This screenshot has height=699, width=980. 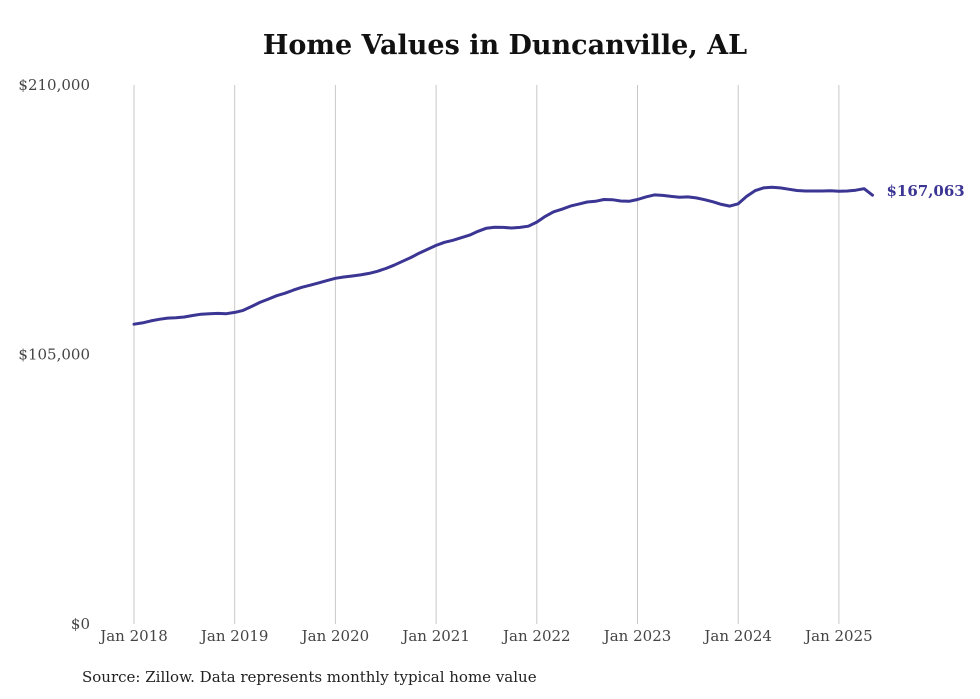 What do you see at coordinates (536, 636) in the screenshot?
I see `x-tick-label: Jan 2022` at bounding box center [536, 636].